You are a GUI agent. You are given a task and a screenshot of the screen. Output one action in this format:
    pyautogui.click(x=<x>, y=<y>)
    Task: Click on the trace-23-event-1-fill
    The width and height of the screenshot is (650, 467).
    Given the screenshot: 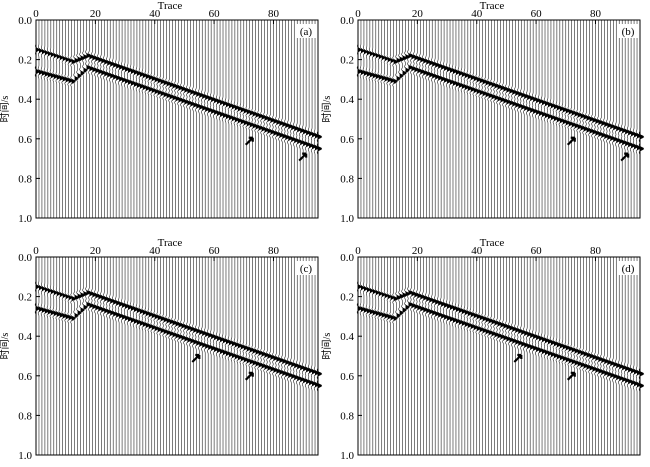 What is the action you would take?
    pyautogui.click(x=428, y=310)
    